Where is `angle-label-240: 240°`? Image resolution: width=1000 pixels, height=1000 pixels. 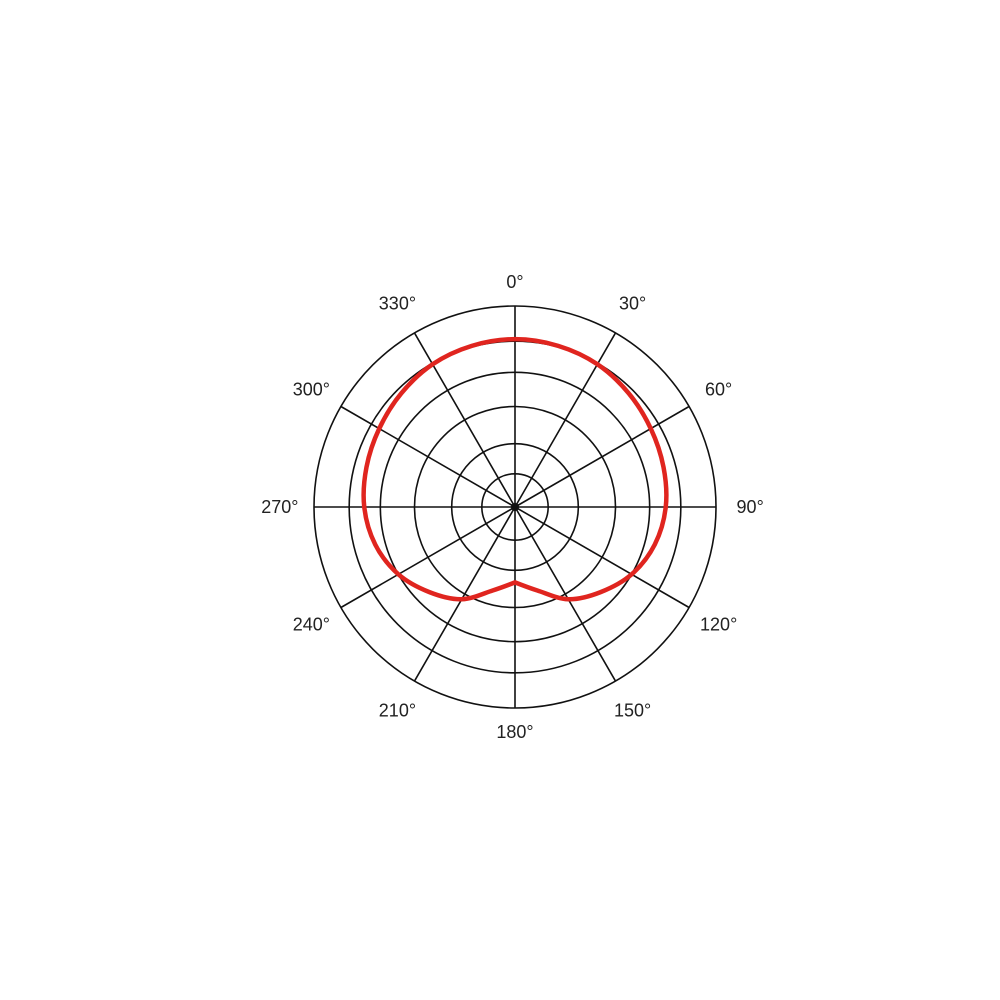
angle-label-240: 240° is located at coordinates (311, 625).